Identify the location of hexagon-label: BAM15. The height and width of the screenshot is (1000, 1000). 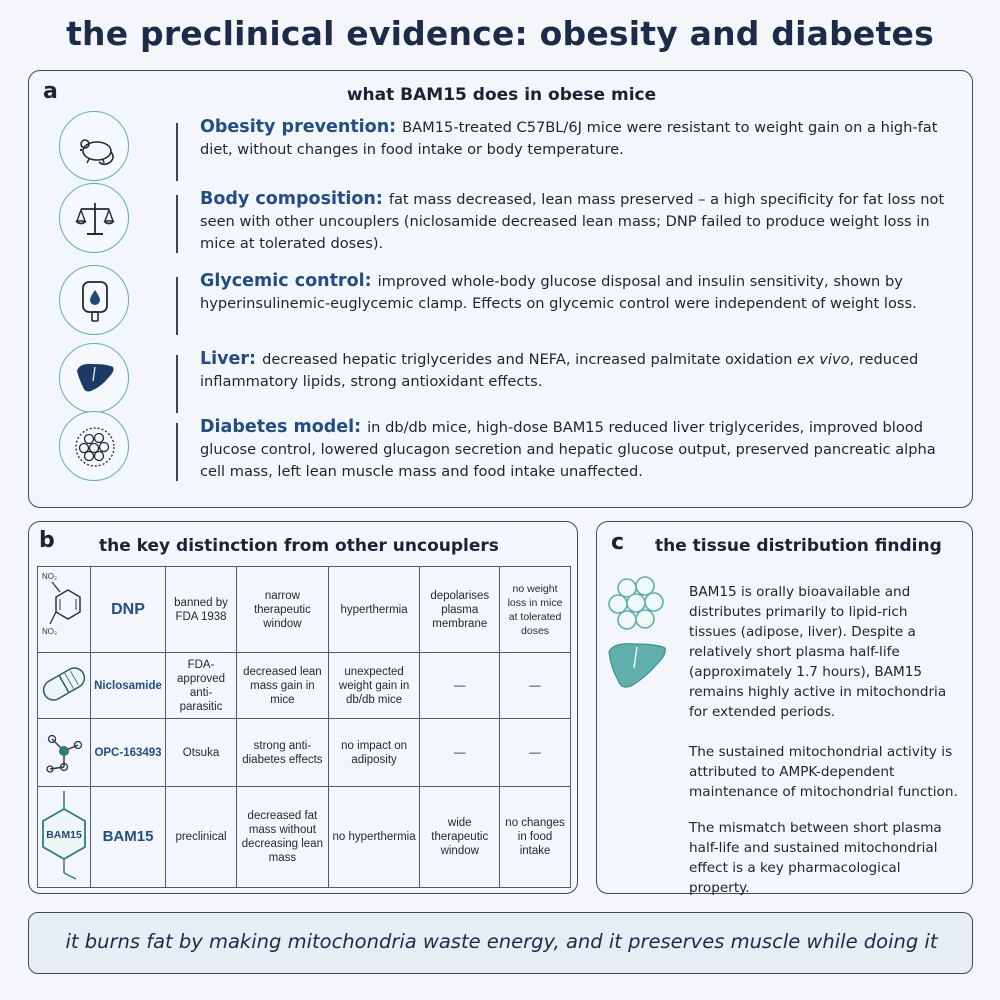
(64, 835).